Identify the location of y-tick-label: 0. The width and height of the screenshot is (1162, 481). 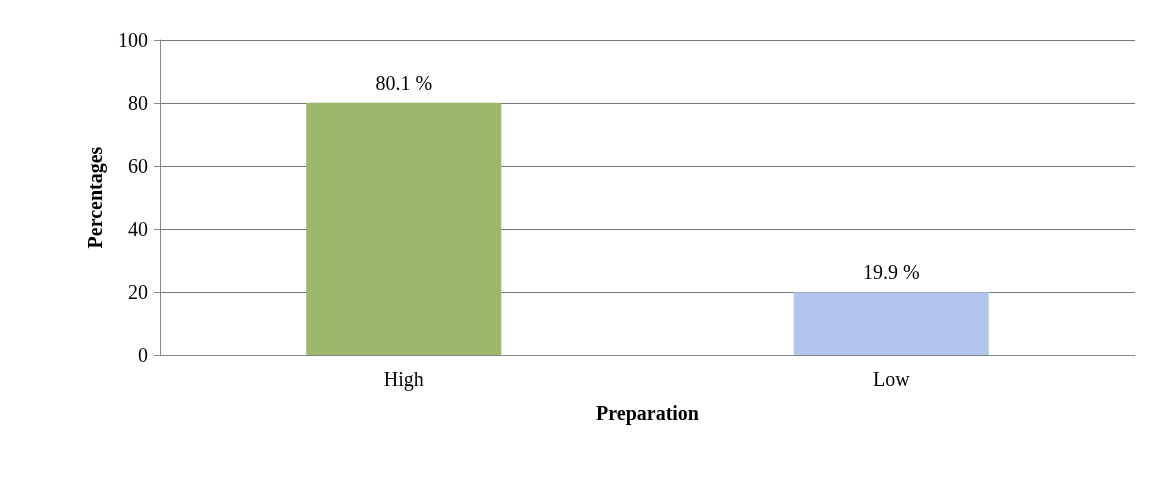
(143, 355).